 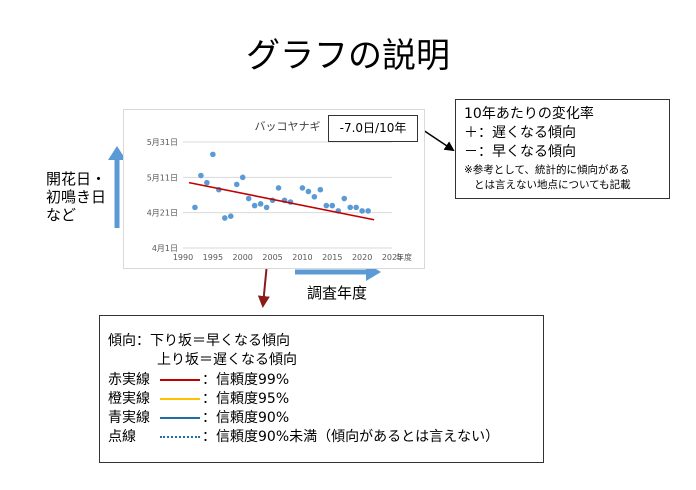 I want to click on legend-item-dotted-label: 点線, so click(x=122, y=437).